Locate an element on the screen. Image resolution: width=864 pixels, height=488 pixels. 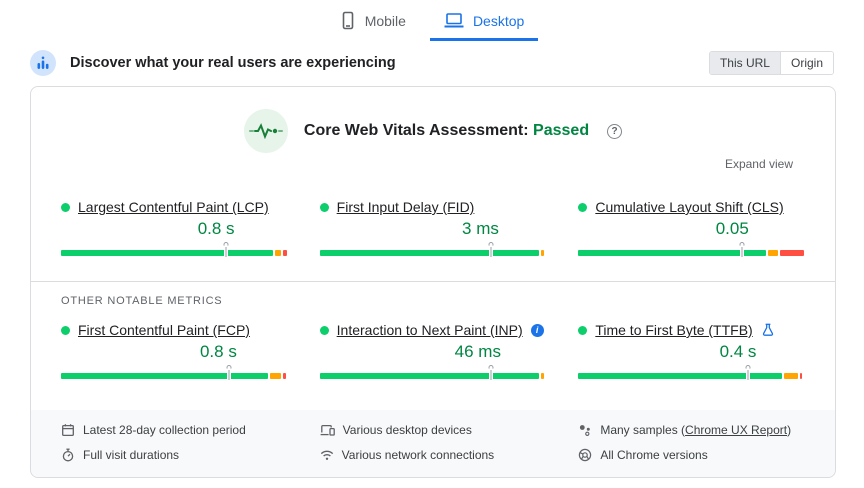
distribution-bar-inp is located at coordinates (433, 372).